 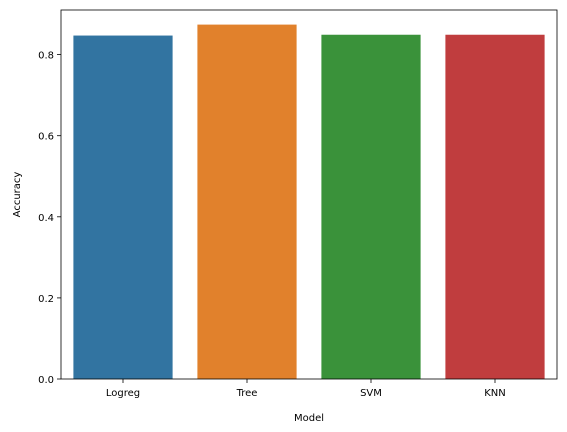 I want to click on x-axis-label: Model, so click(x=309, y=418).